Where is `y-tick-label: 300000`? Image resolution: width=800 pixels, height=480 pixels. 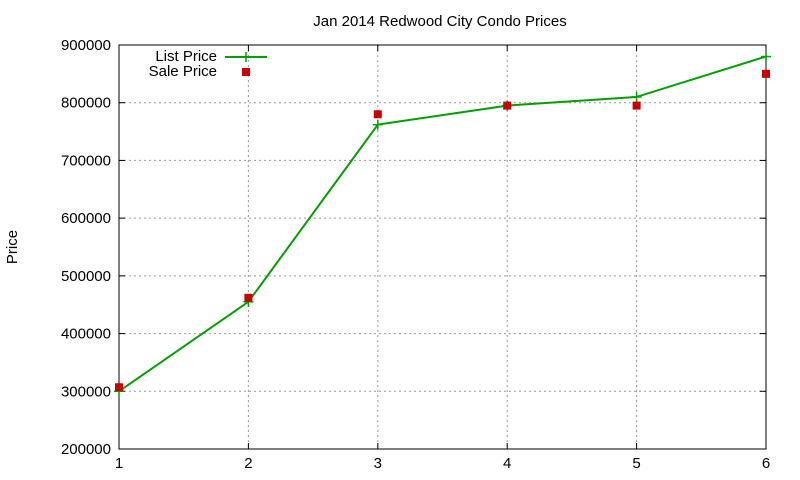 y-tick-label: 300000 is located at coordinates (86, 391).